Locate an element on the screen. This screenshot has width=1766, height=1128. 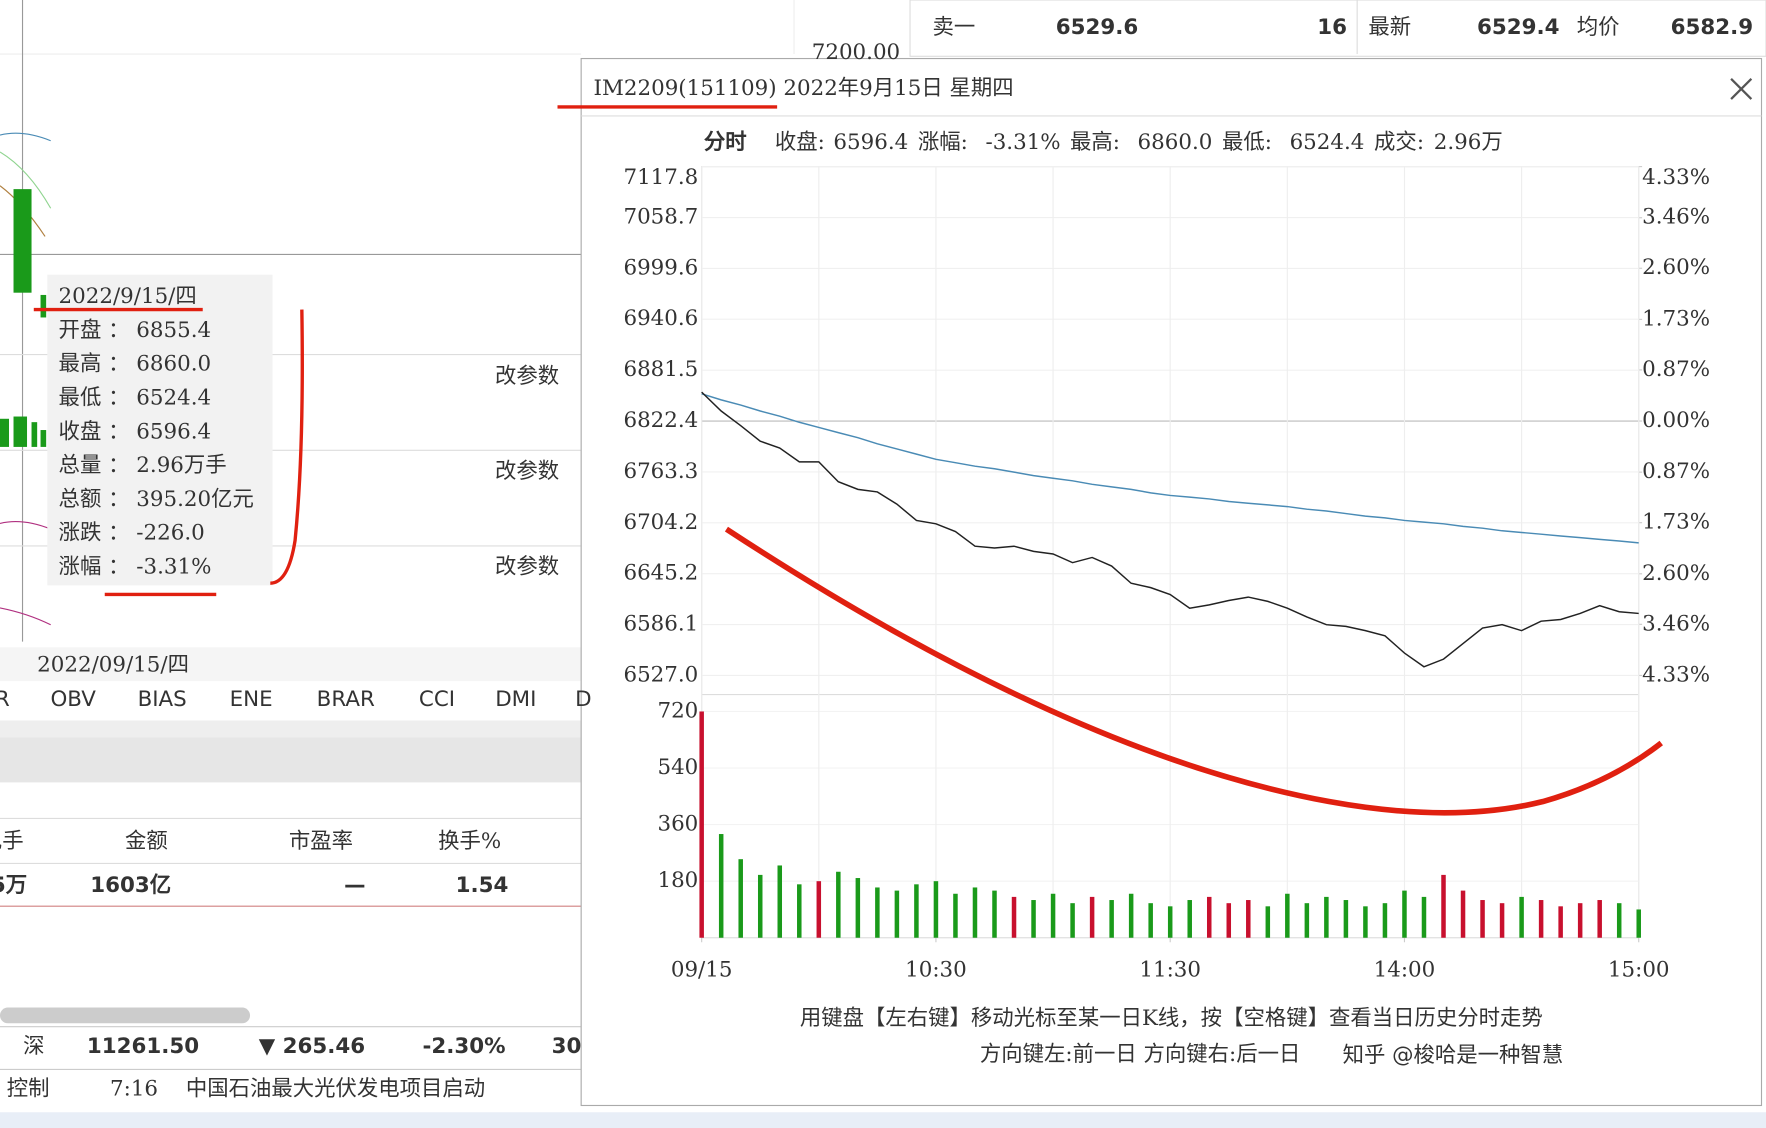
y-tick-label: 7058.7 is located at coordinates (660, 217).